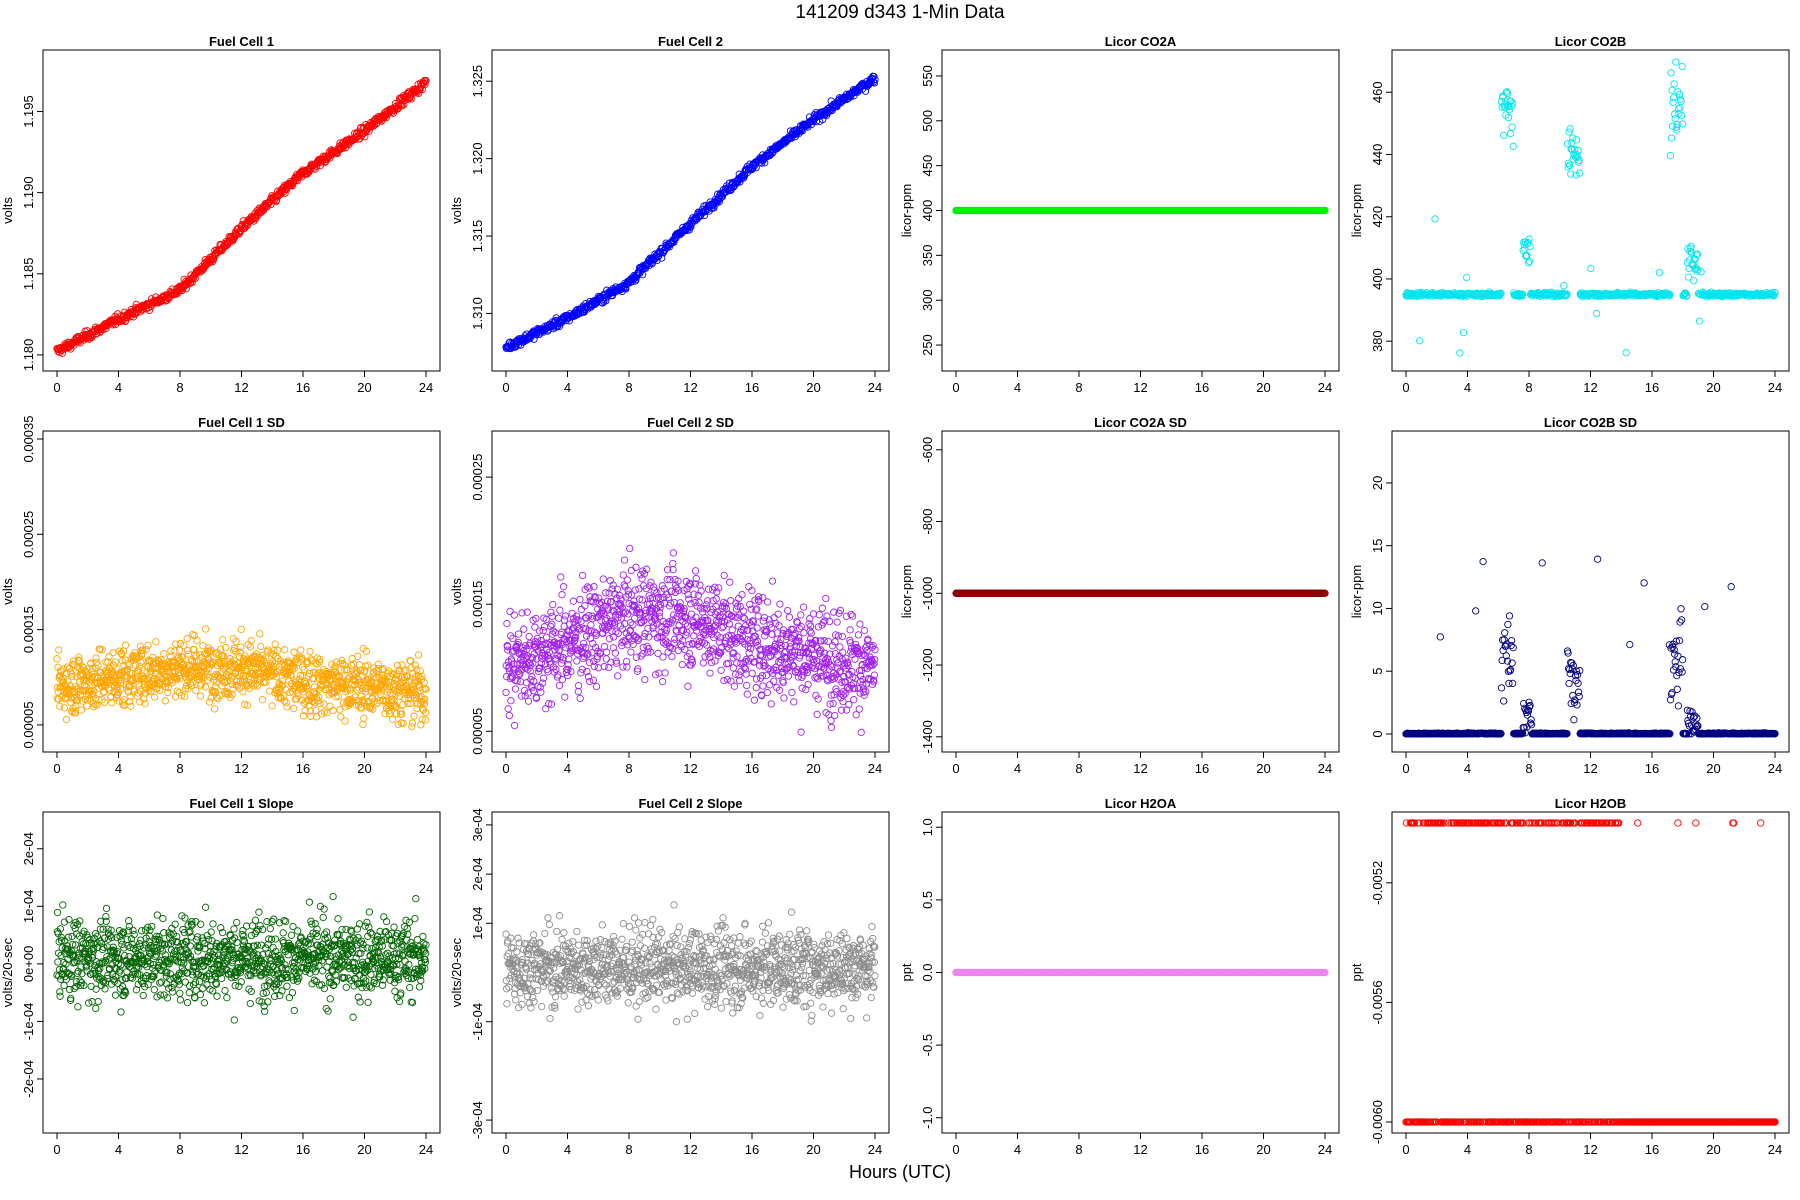  Describe the element at coordinates (179, 768) in the screenshot. I see `x-tick-label: 8` at that location.